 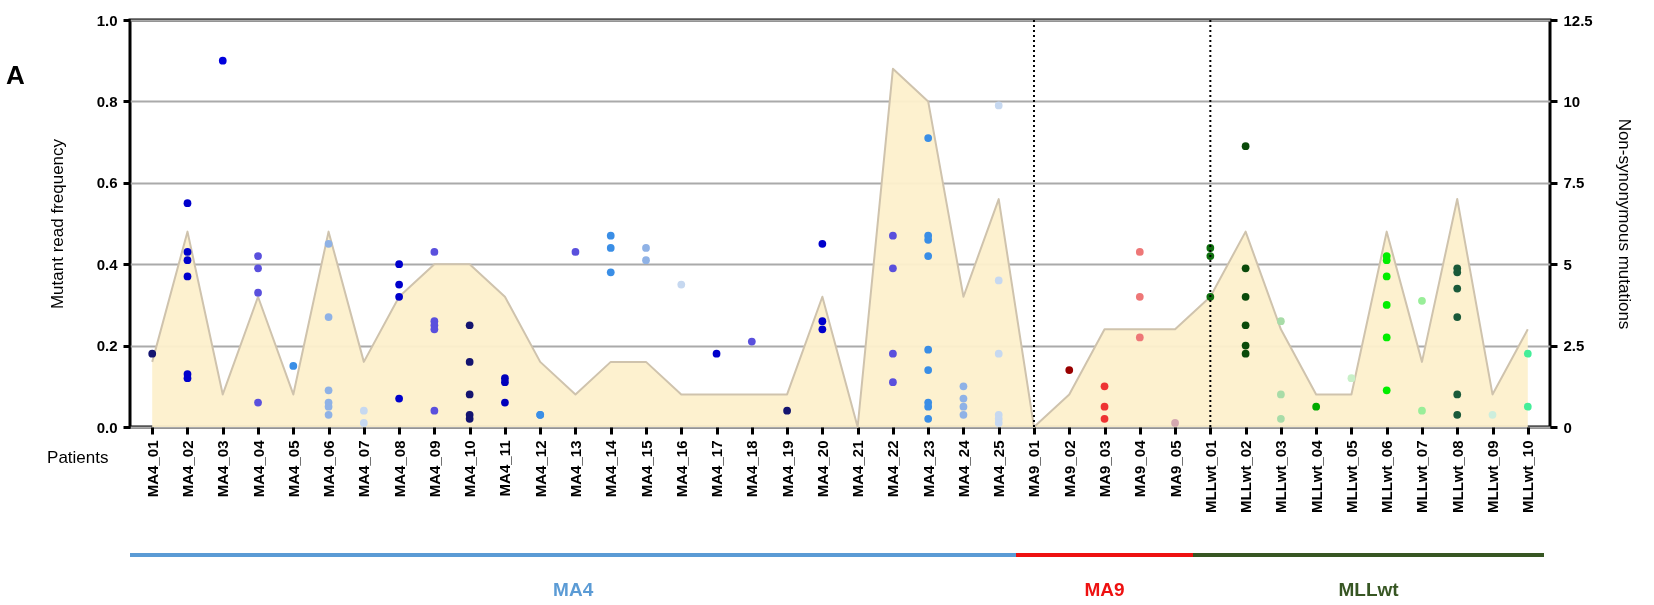 I want to click on y2-tick-label: 2.5, so click(x=1574, y=346).